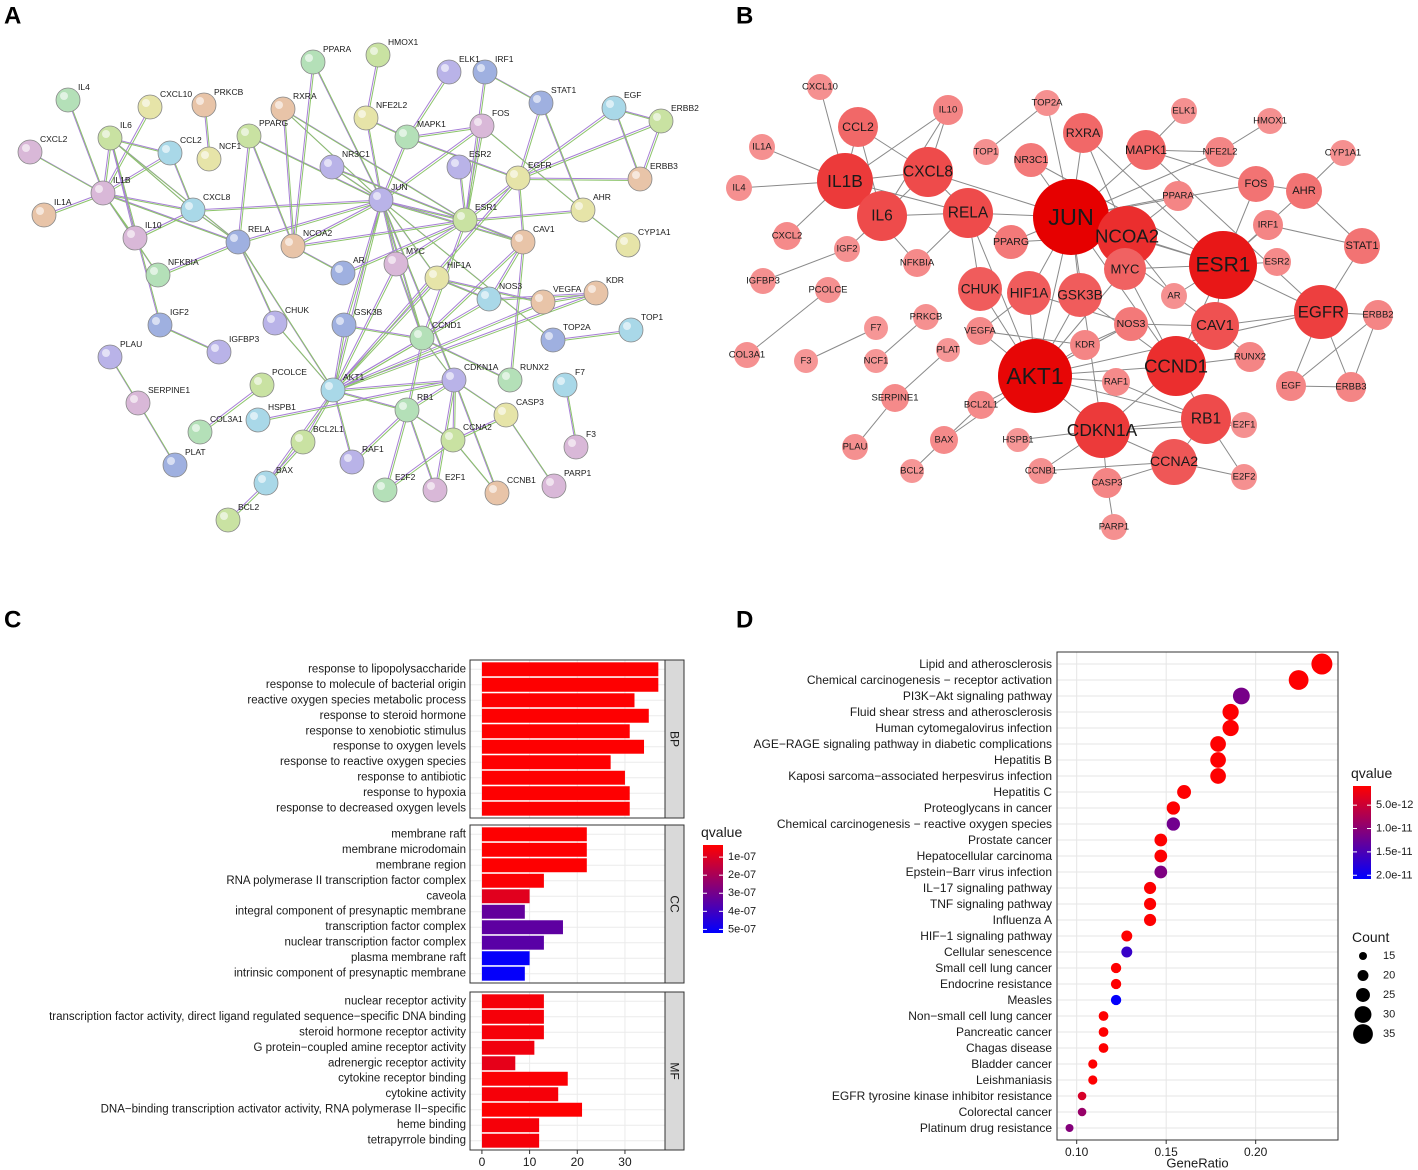 The width and height of the screenshot is (1418, 1170). What do you see at coordinates (1389, 1034) in the screenshot?
I see `size-label: 35` at bounding box center [1389, 1034].